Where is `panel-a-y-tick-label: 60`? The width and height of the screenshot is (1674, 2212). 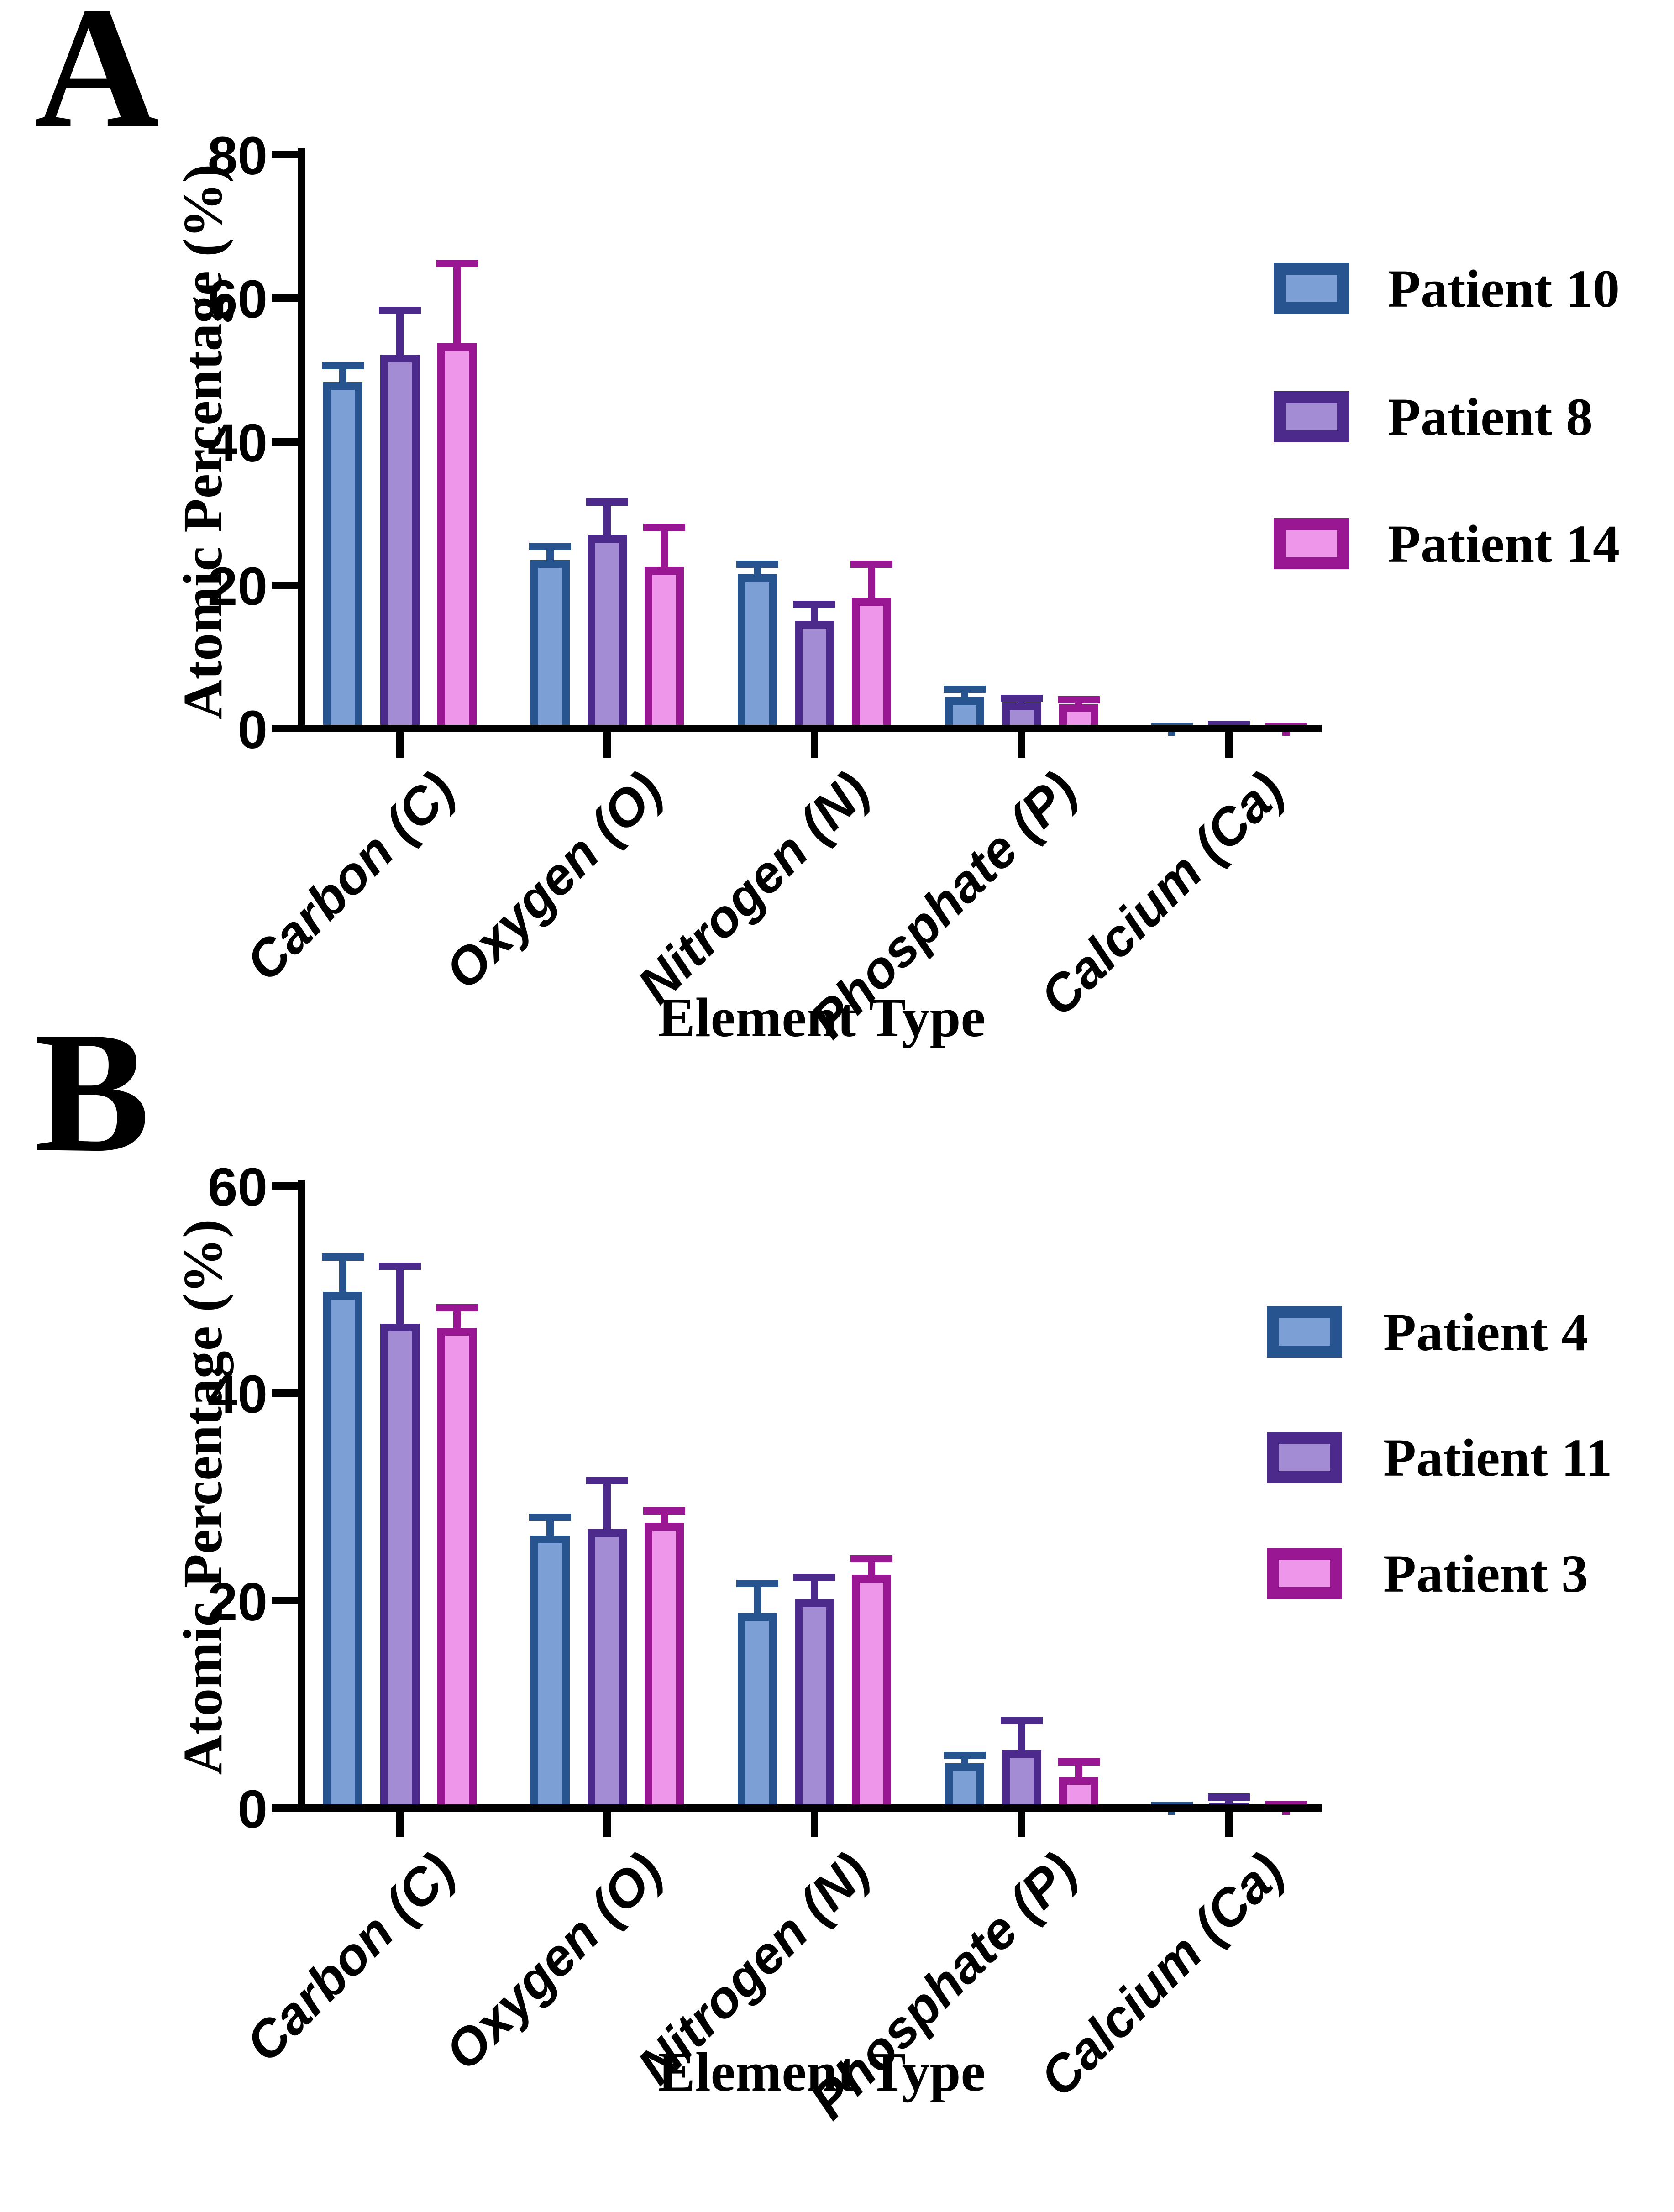 panel-a-y-tick-label: 60 is located at coordinates (238, 299).